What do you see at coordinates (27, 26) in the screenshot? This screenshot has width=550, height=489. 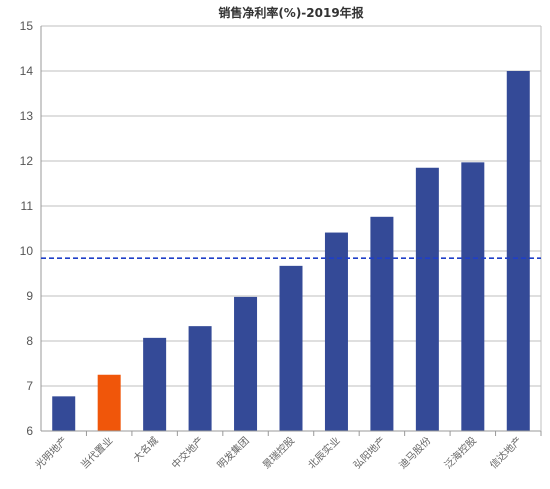 I see `y-tick-label: 15` at bounding box center [27, 26].